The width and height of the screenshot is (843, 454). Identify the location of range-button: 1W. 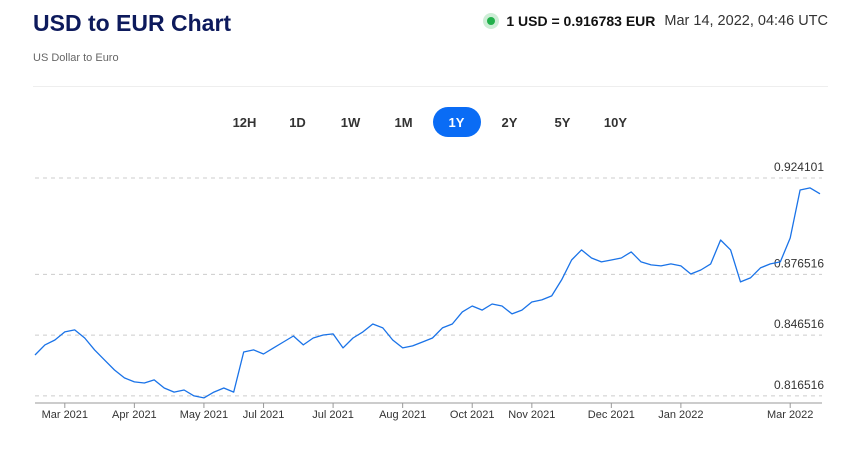
(350, 122).